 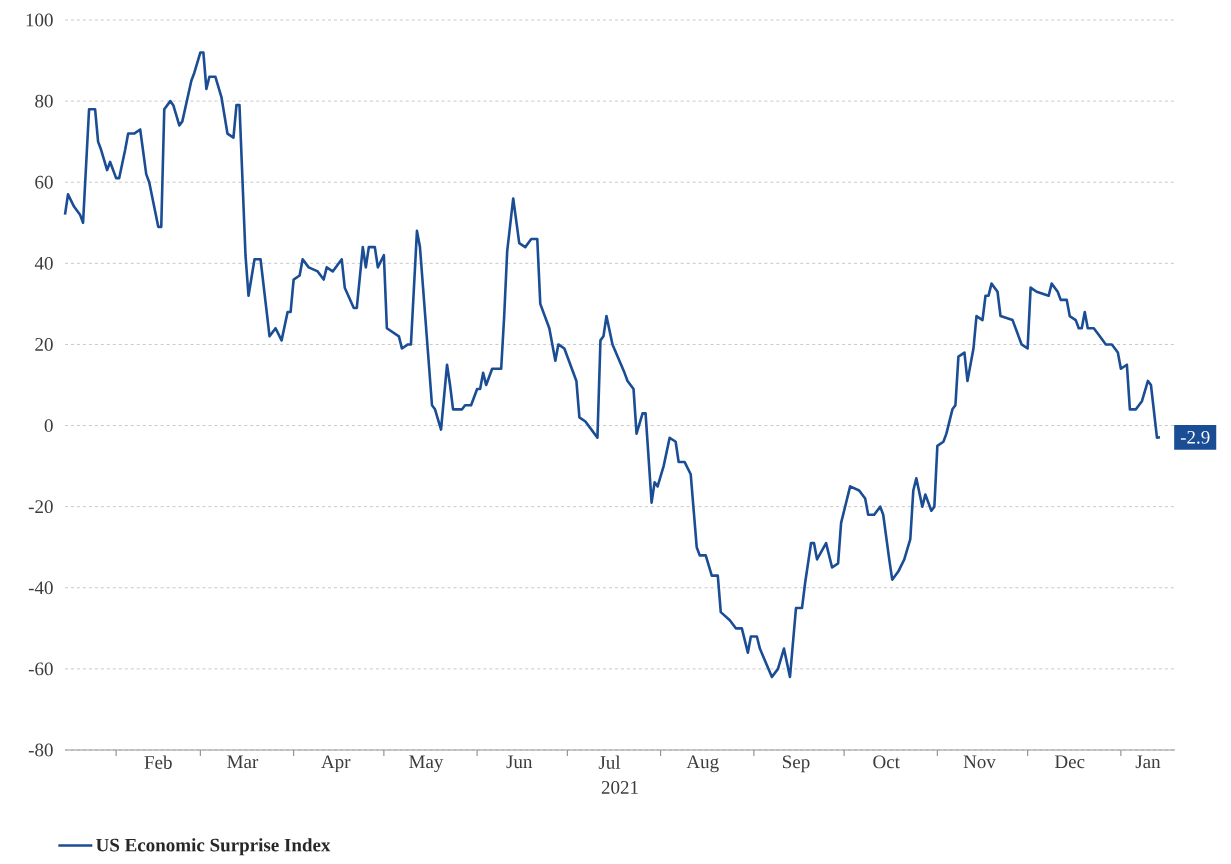 I want to click on y-tick-label: 0, so click(x=48, y=425).